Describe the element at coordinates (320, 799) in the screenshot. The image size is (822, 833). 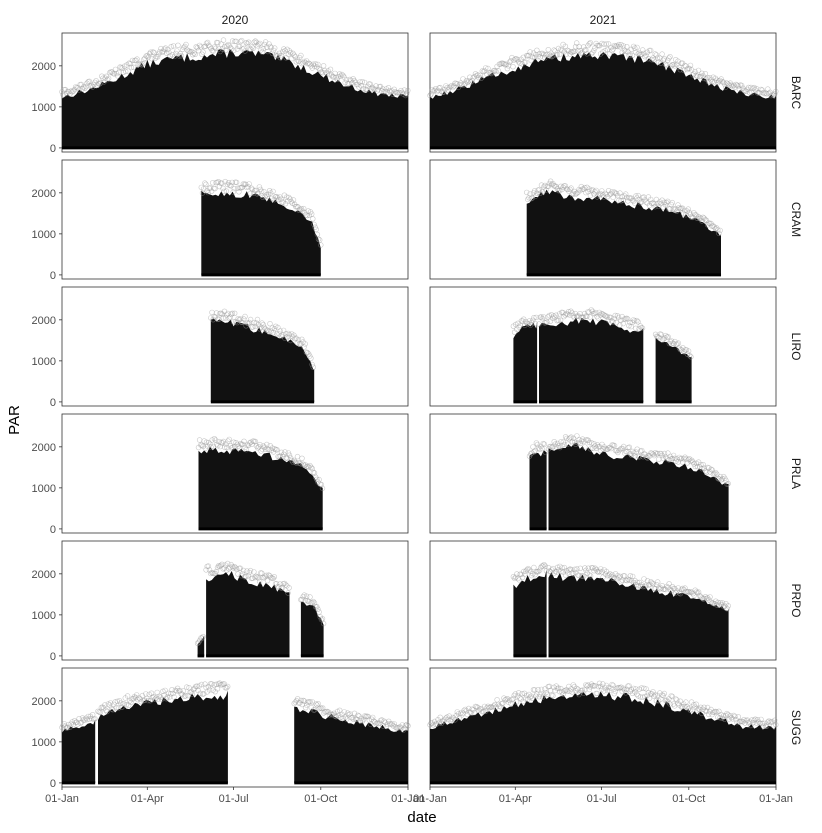
I see `x-tick-label: 01-Oct` at that location.